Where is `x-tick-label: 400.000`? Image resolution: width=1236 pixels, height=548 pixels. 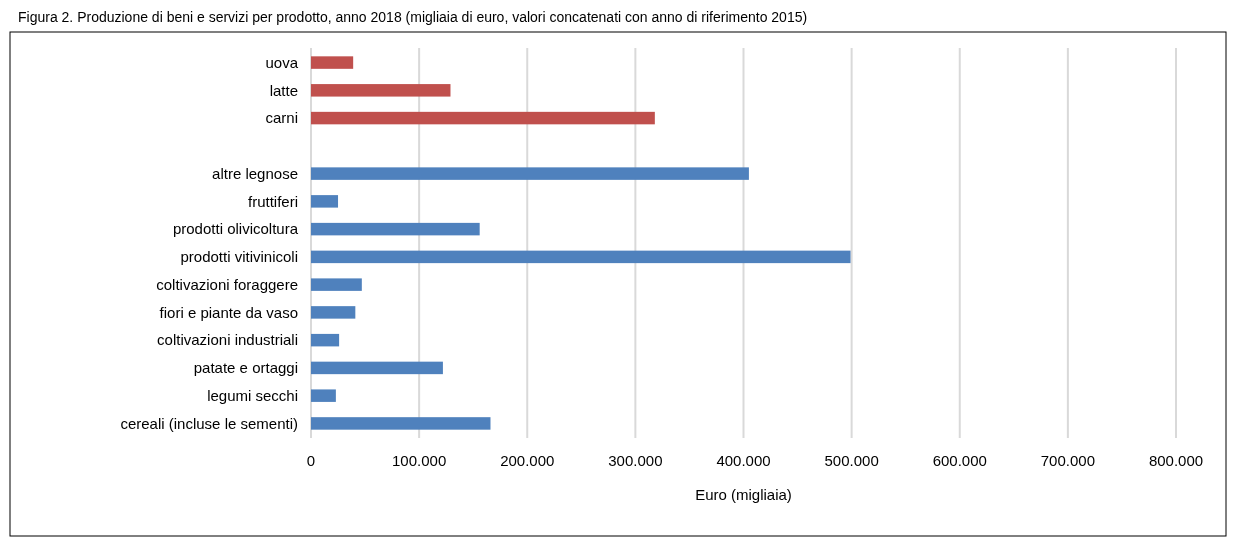
x-tick-label: 400.000 is located at coordinates (743, 460).